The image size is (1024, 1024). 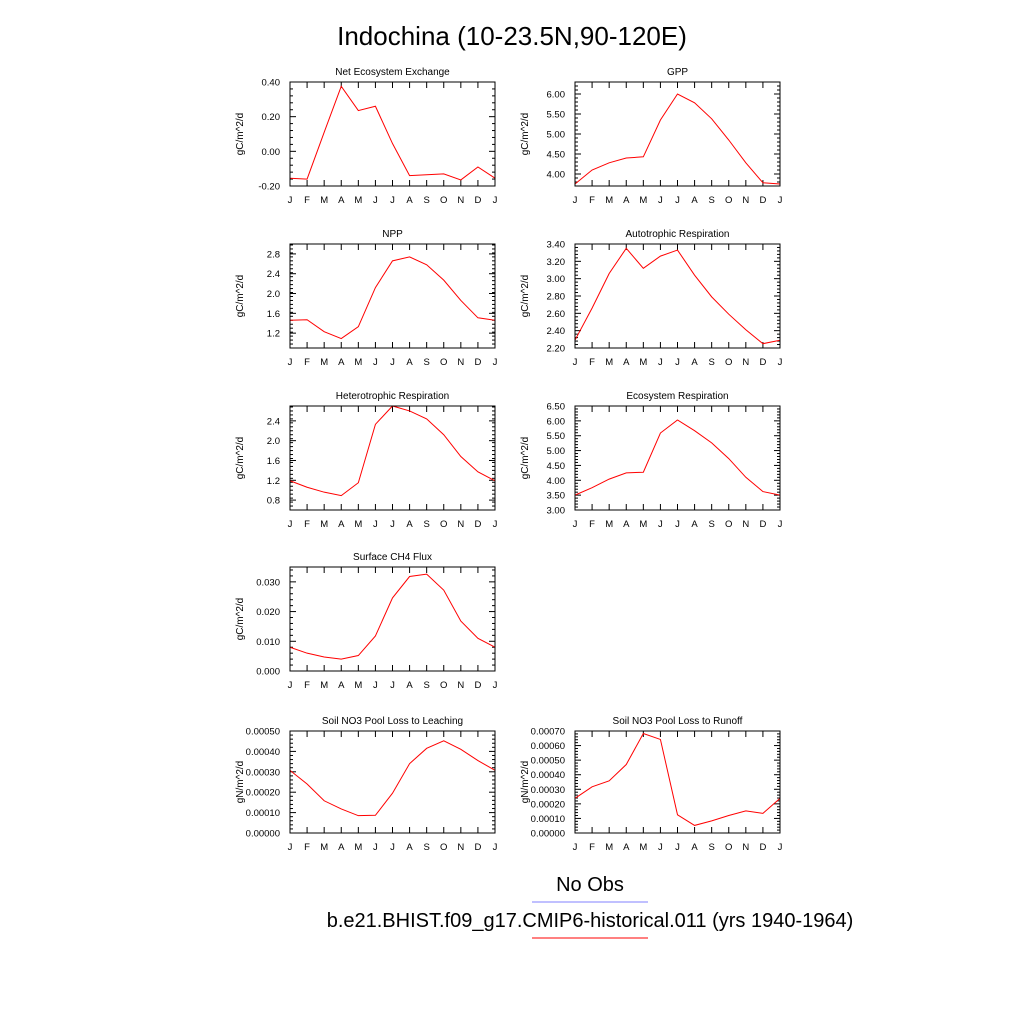 What do you see at coordinates (263, 793) in the screenshot?
I see `y-tick-label: 0.00020` at bounding box center [263, 793].